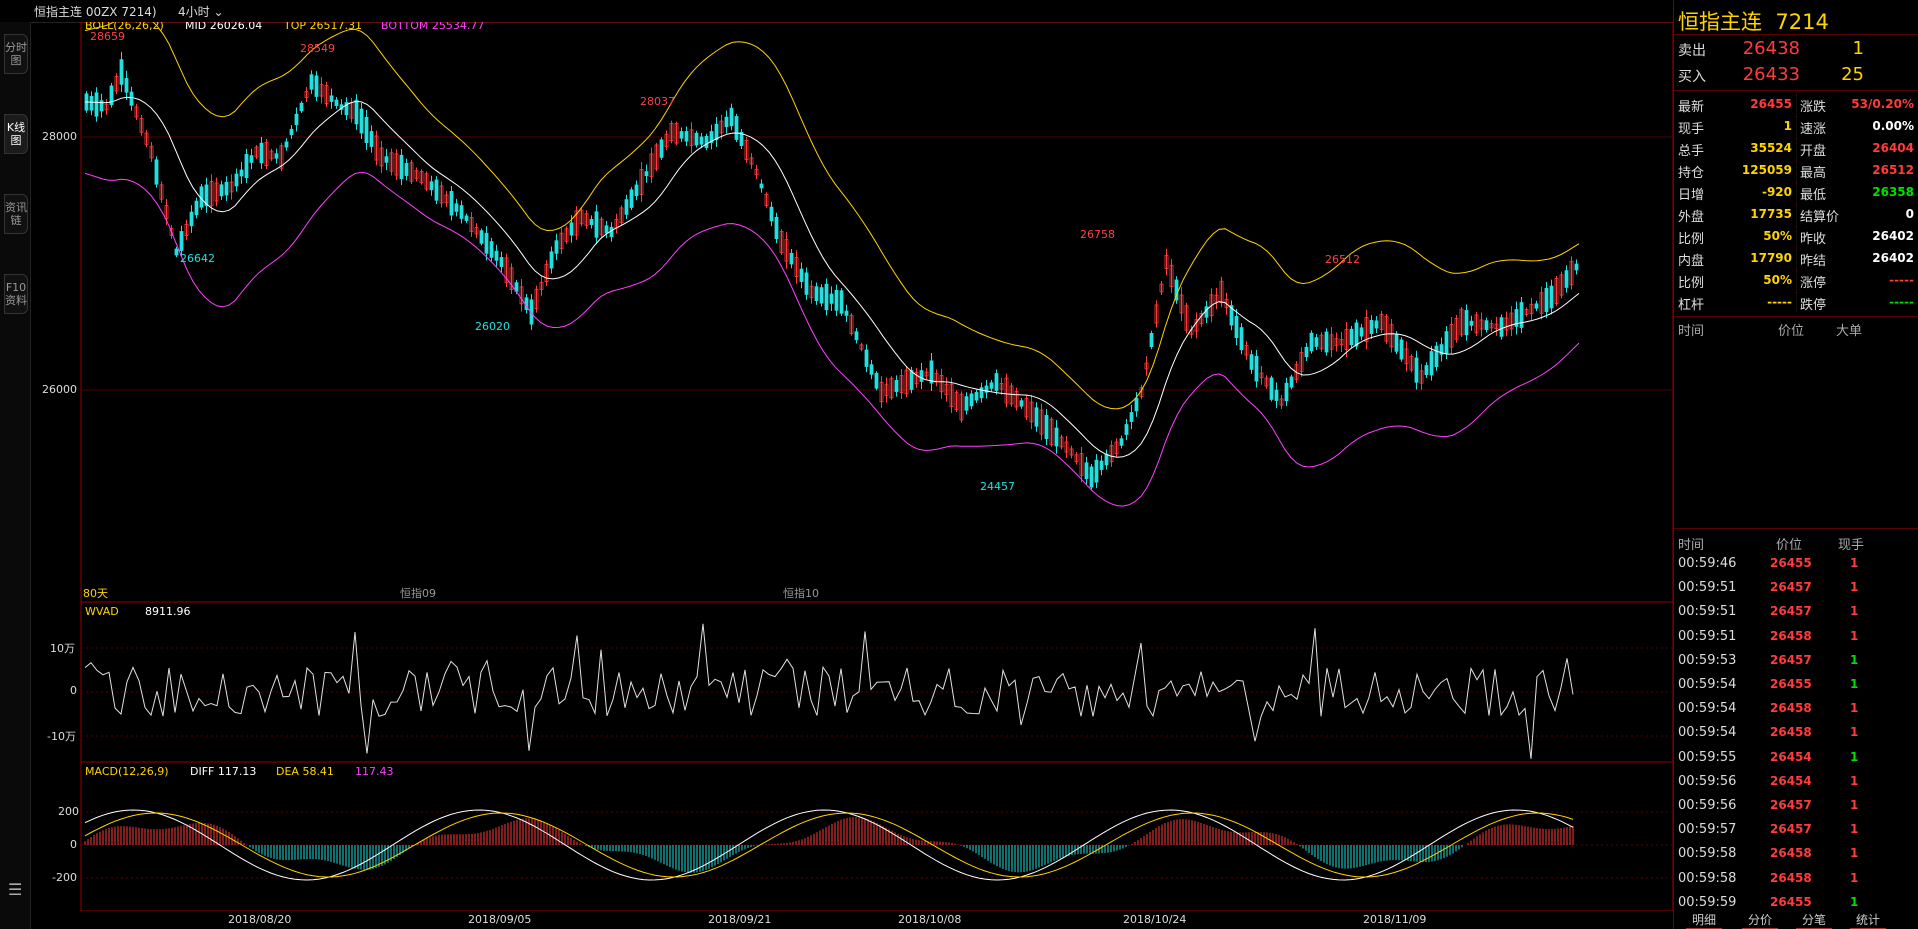 Image resolution: width=1918 pixels, height=929 pixels. What do you see at coordinates (16, 214) in the screenshot?
I see `tab-news: 资讯链` at bounding box center [16, 214].